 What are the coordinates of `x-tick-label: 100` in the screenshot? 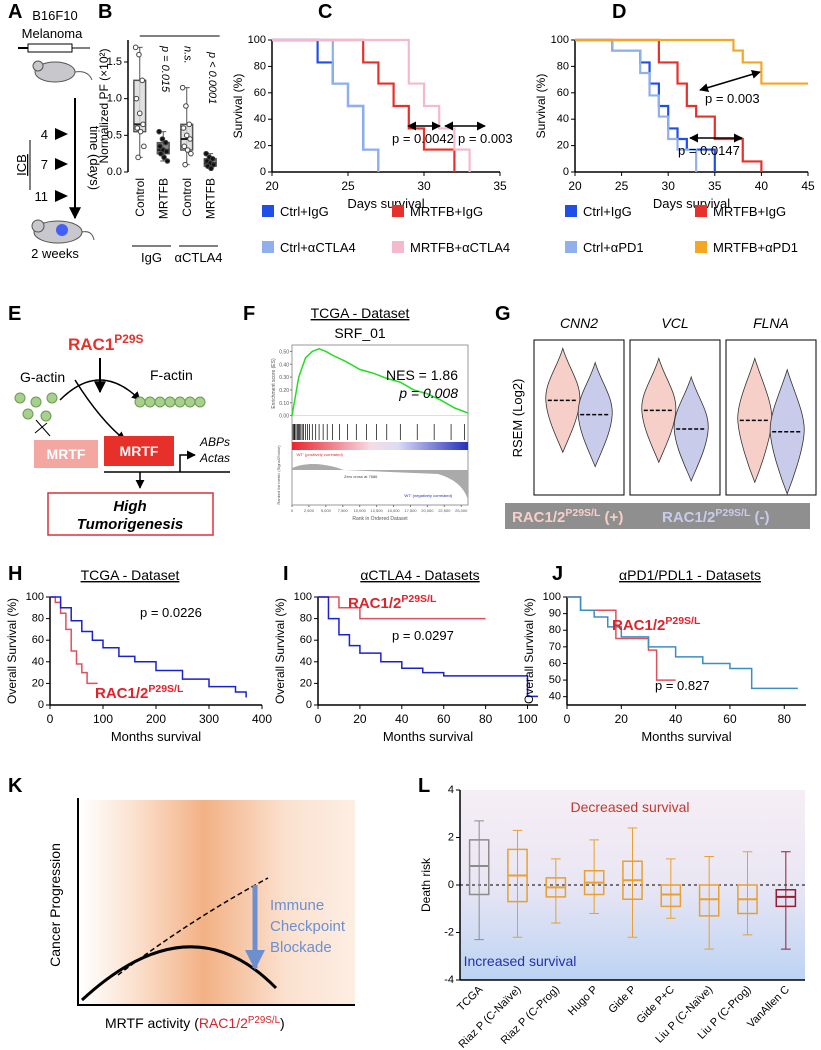 It's located at (103, 719).